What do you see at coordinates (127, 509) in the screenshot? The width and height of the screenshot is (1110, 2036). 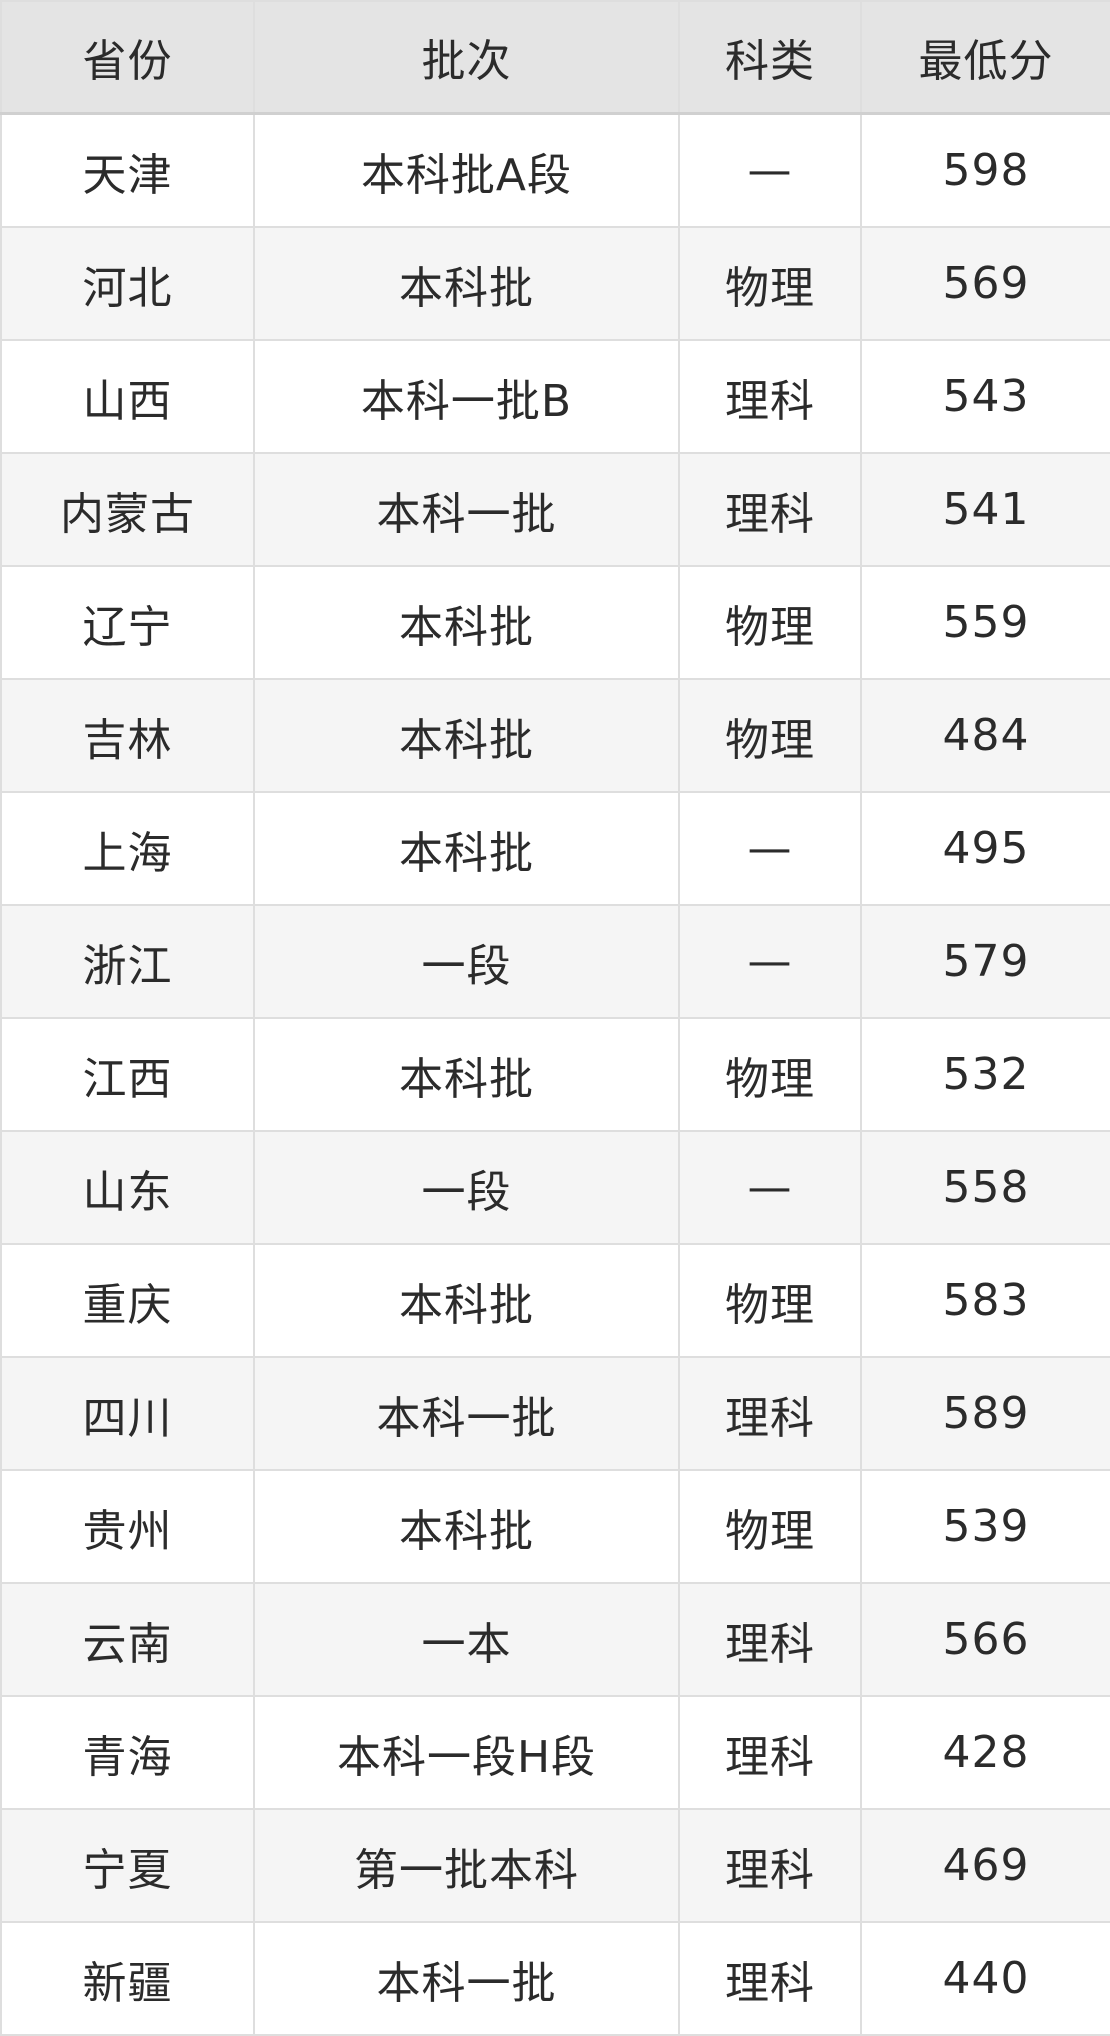 I see `cell-province: 内蒙古` at bounding box center [127, 509].